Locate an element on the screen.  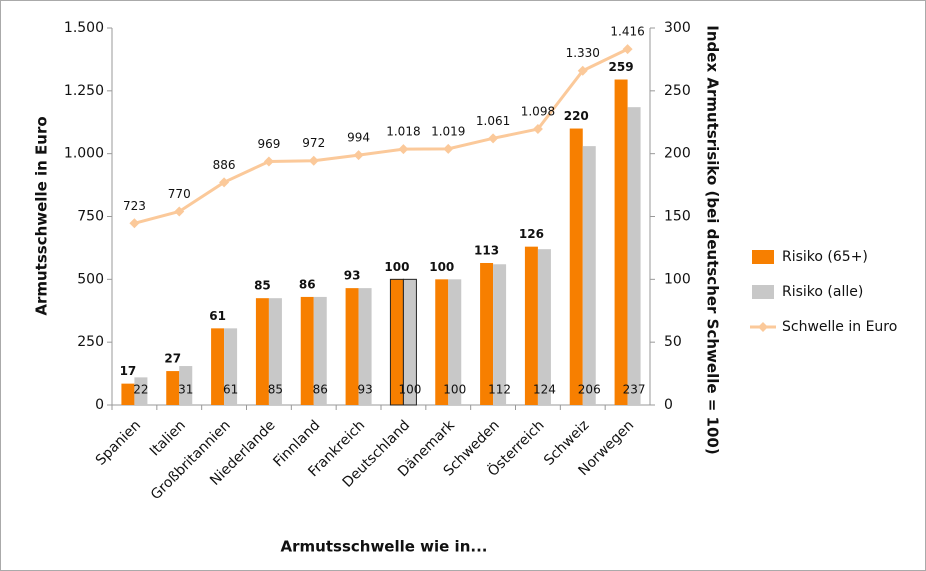
line-label: 1.098 is located at coordinates (538, 112).